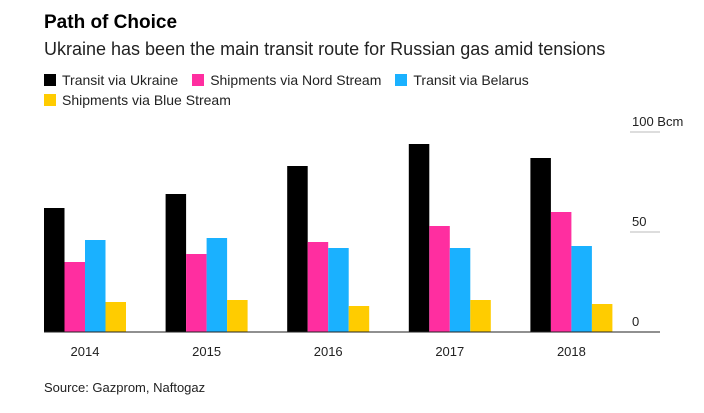 The height and width of the screenshot is (413, 704). What do you see at coordinates (125, 387) in the screenshot?
I see `source-note: Source: Gazprom, Naftogaz` at bounding box center [125, 387].